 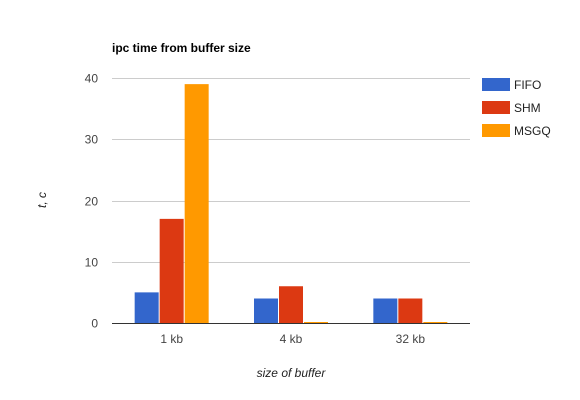 I want to click on x-tick-label: 4 kb, so click(x=291, y=339).